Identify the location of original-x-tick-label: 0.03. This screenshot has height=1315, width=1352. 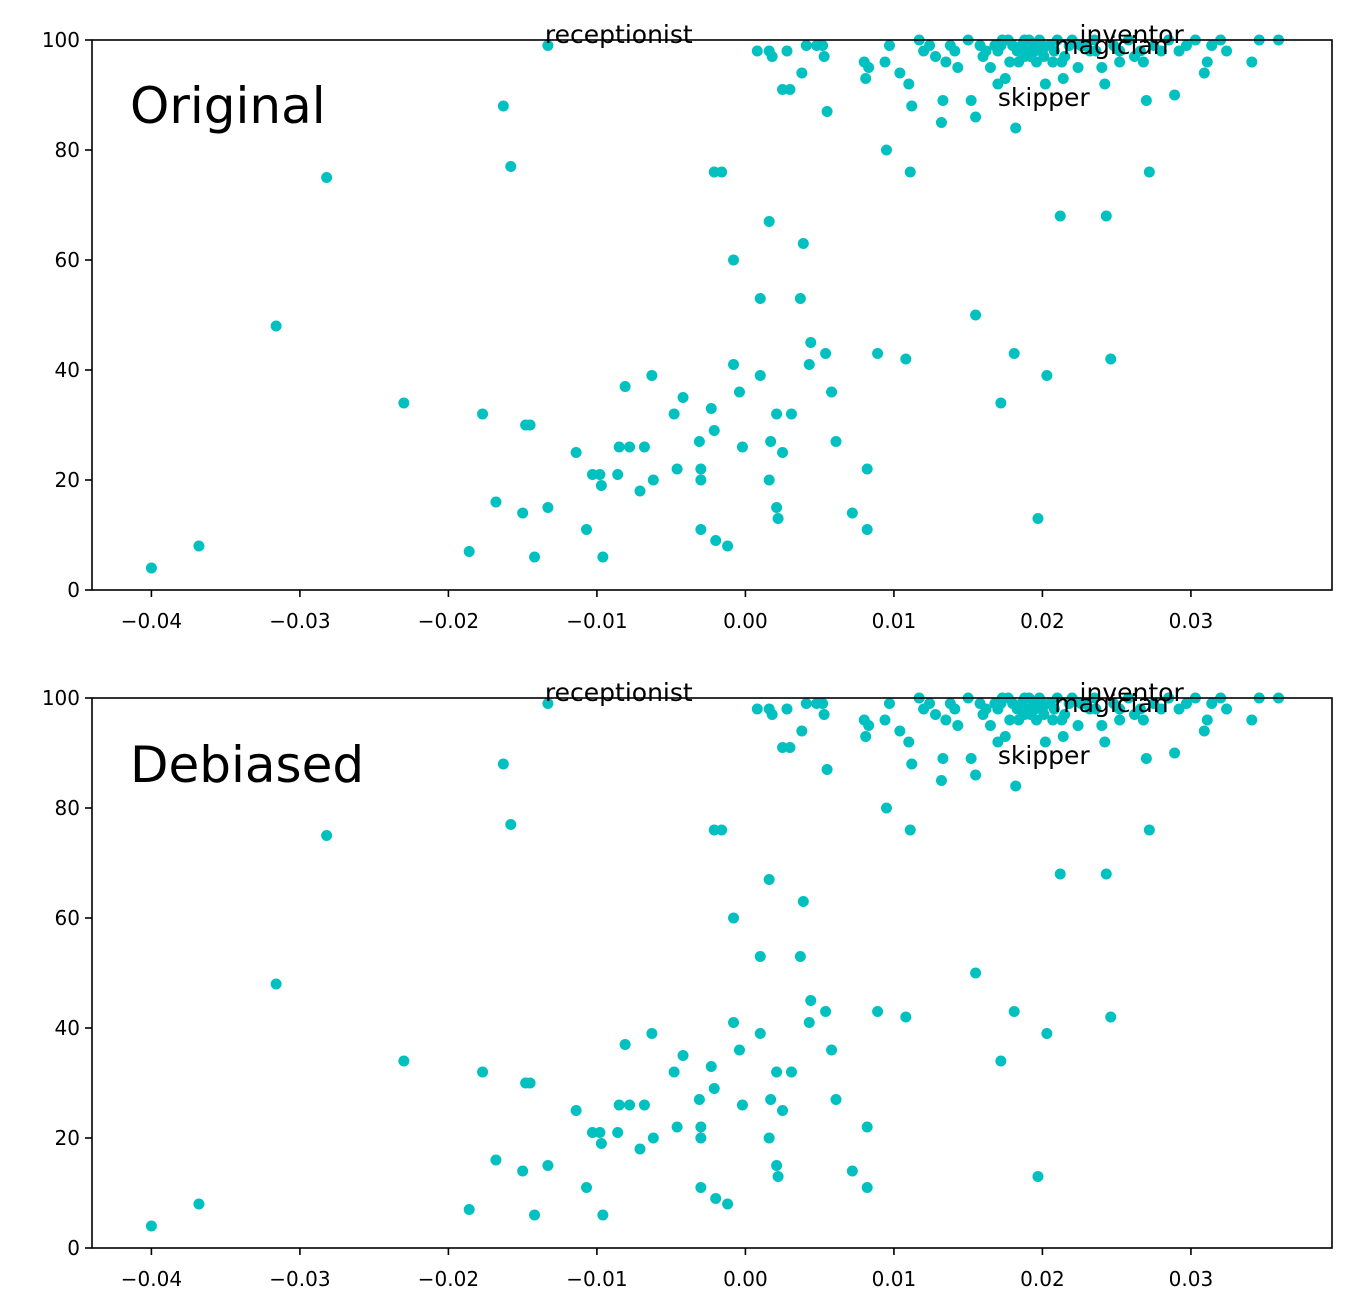
(1191, 621).